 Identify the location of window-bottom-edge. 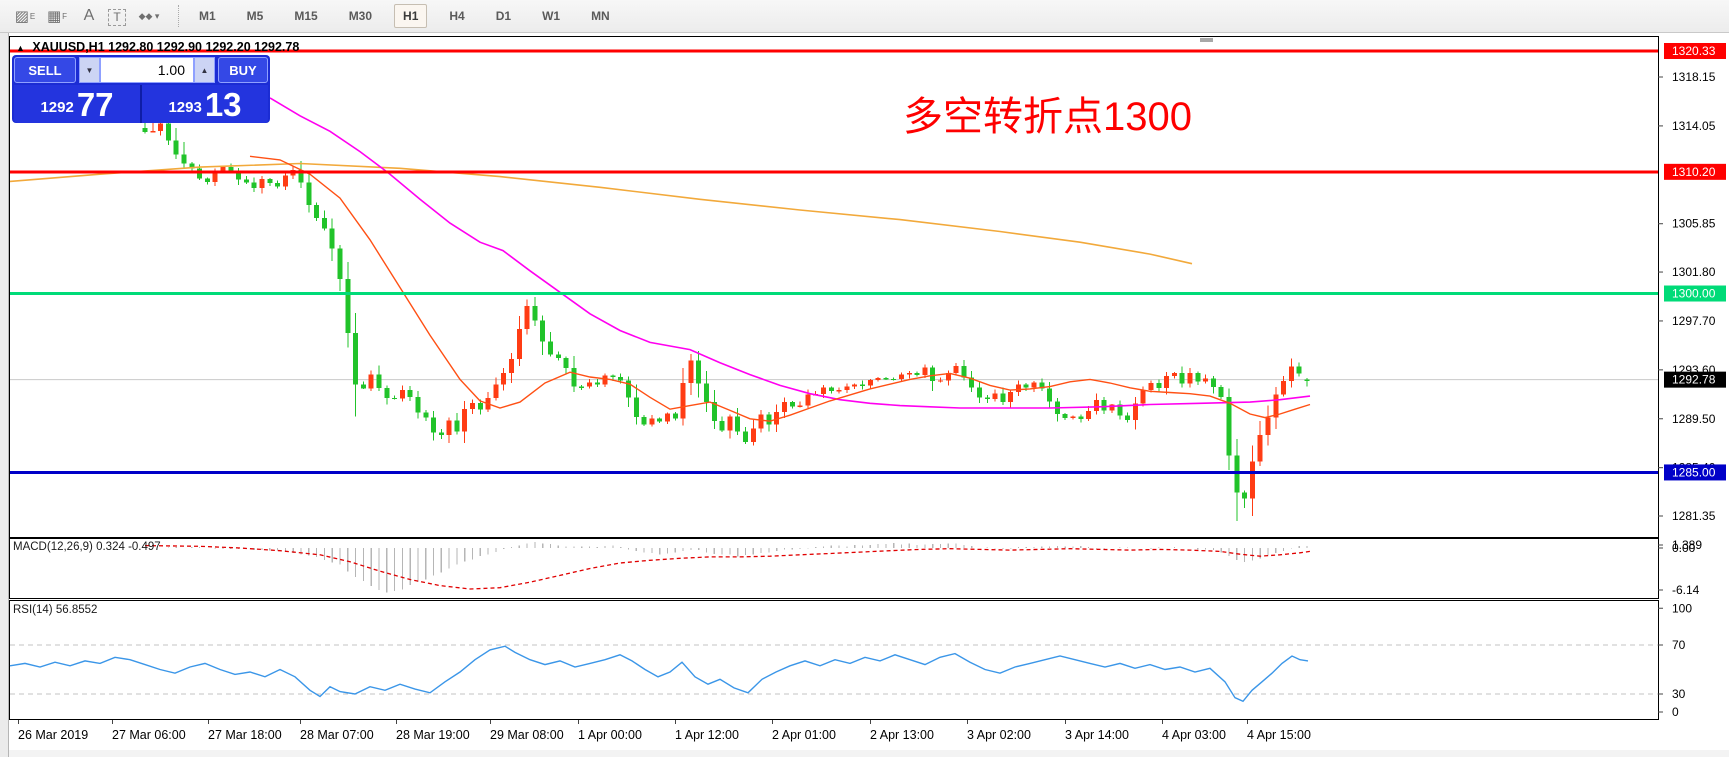
(864, 753).